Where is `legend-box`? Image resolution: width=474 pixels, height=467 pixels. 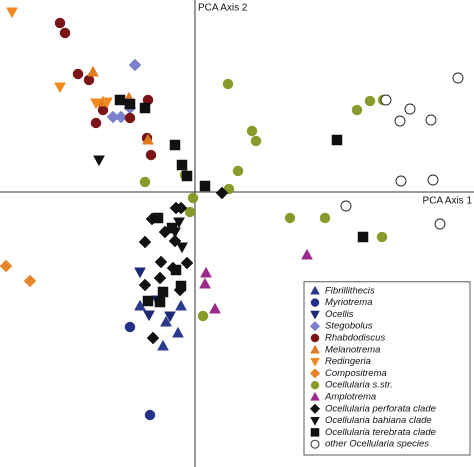 legend-box is located at coordinates (387, 368).